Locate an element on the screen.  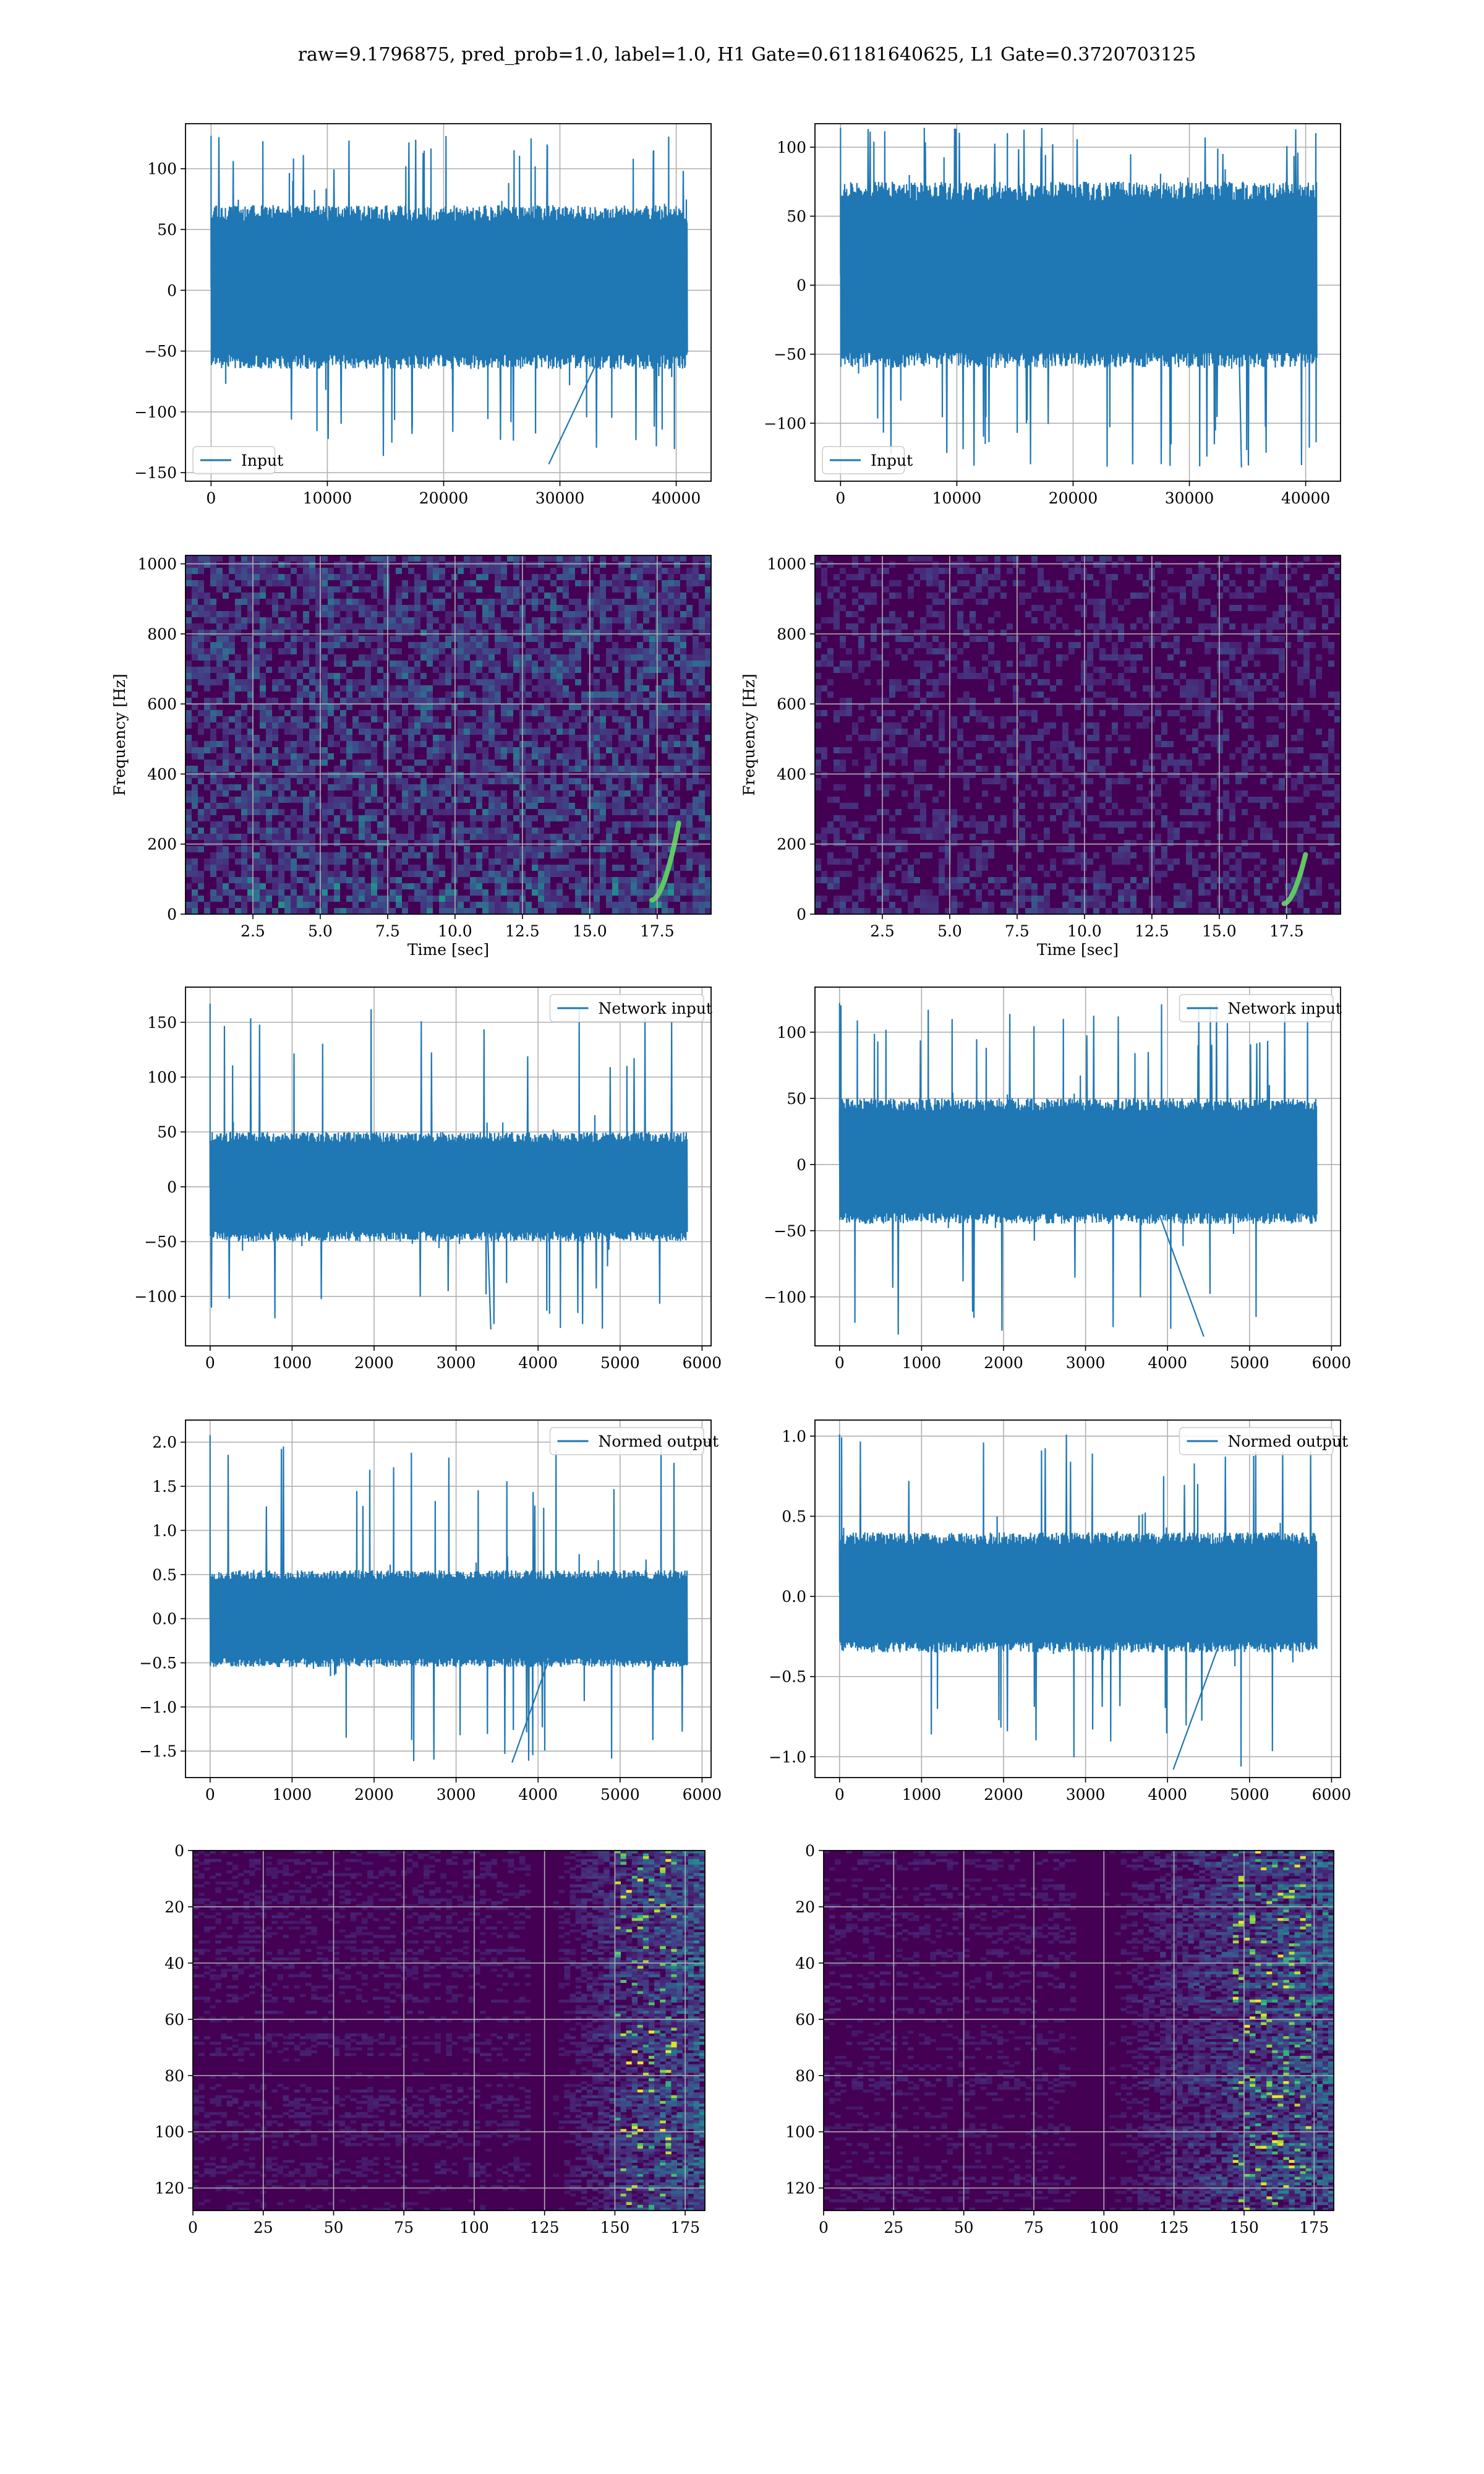
l1-network-input-legend-box is located at coordinates (1256, 1008).